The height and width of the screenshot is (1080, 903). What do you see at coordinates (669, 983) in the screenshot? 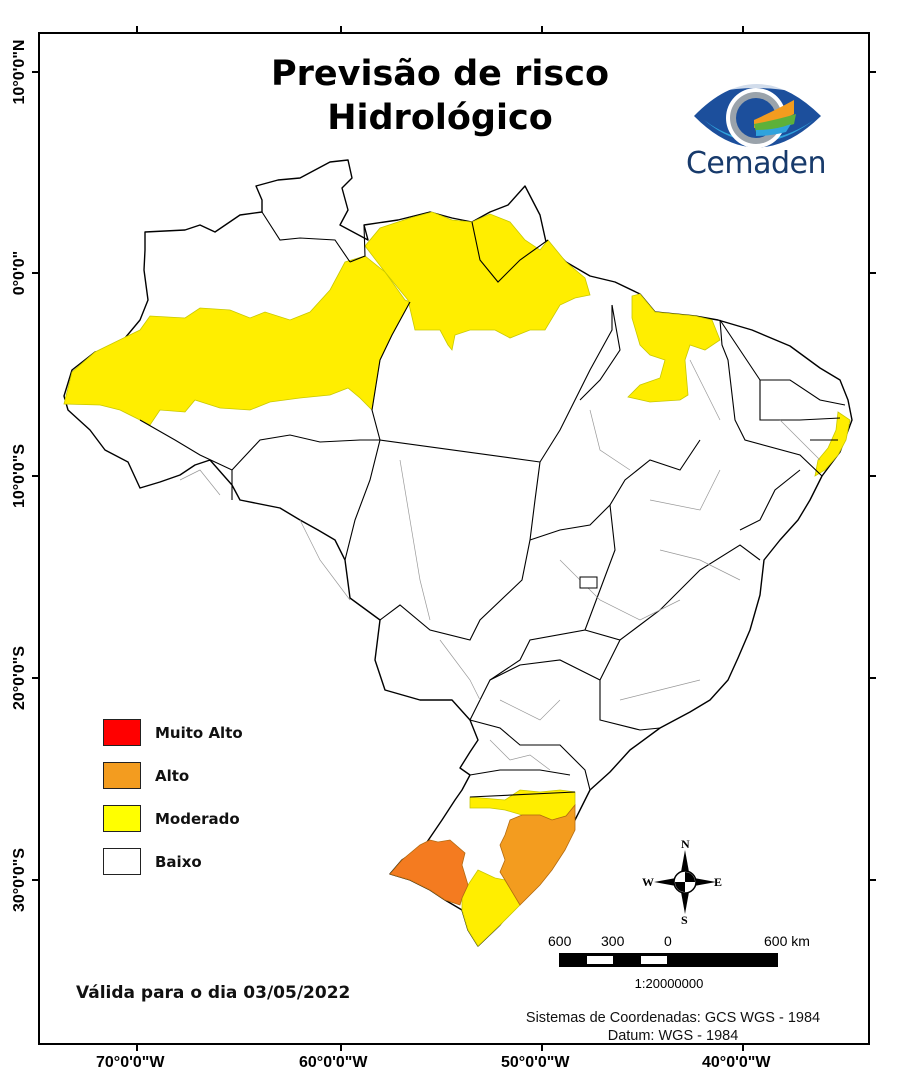
I see `scale-ratio: 1:20000000` at bounding box center [669, 983].